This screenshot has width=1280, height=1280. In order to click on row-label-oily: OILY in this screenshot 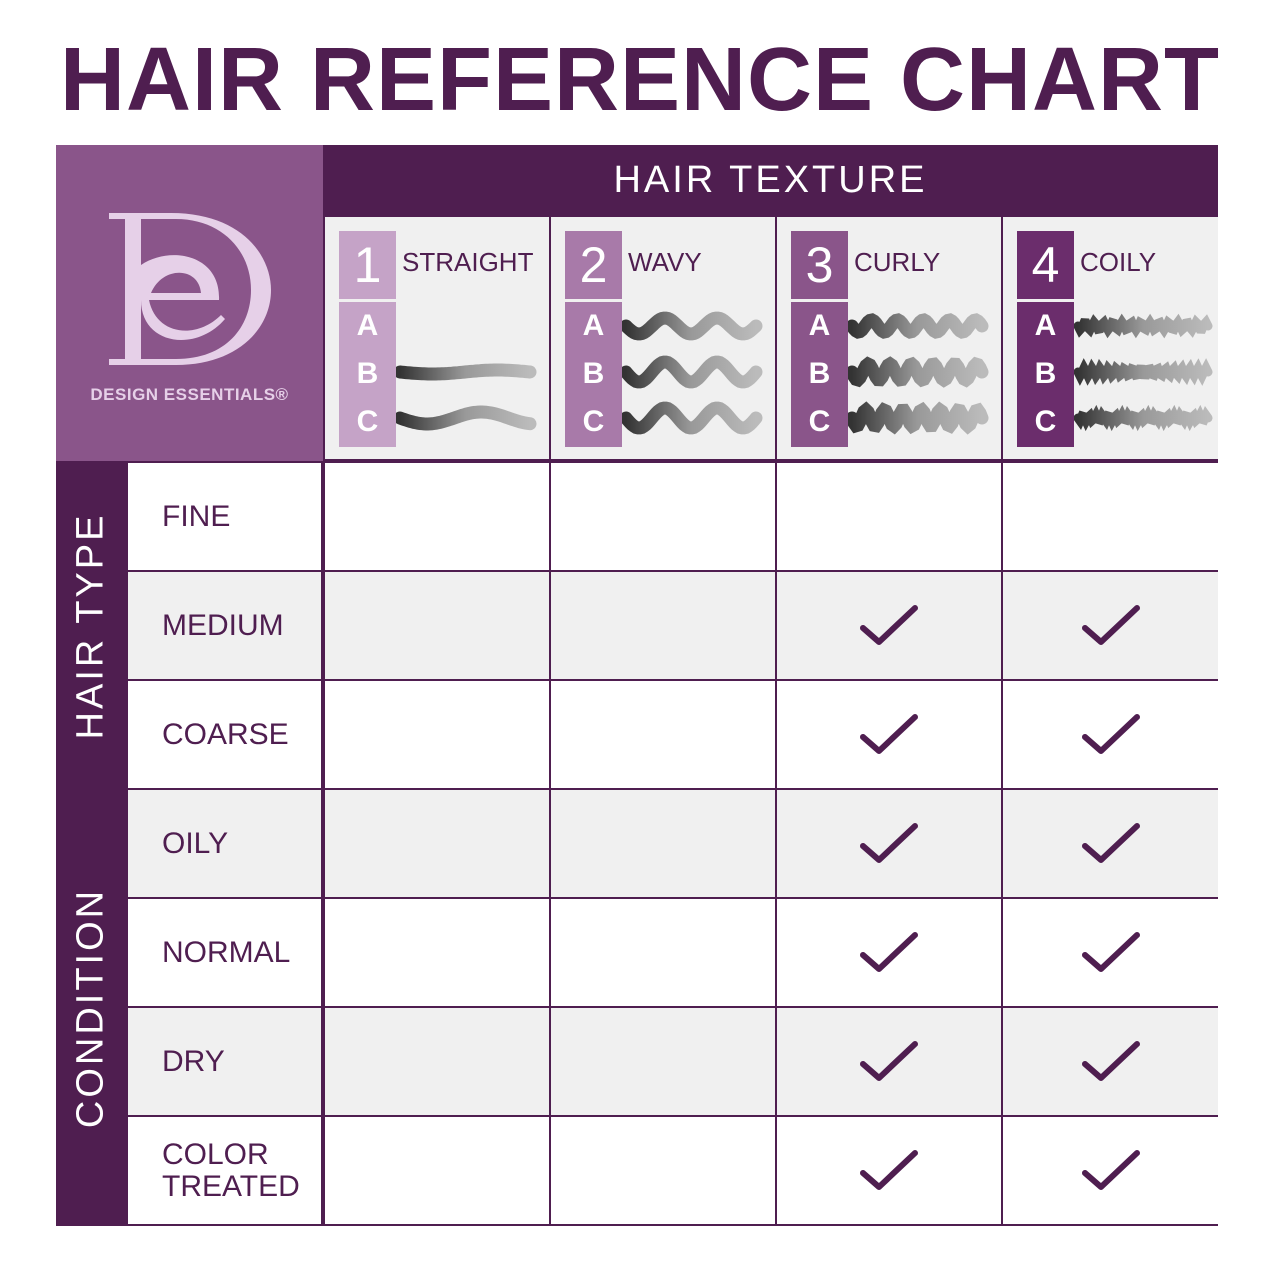, I will do `click(224, 843)`.